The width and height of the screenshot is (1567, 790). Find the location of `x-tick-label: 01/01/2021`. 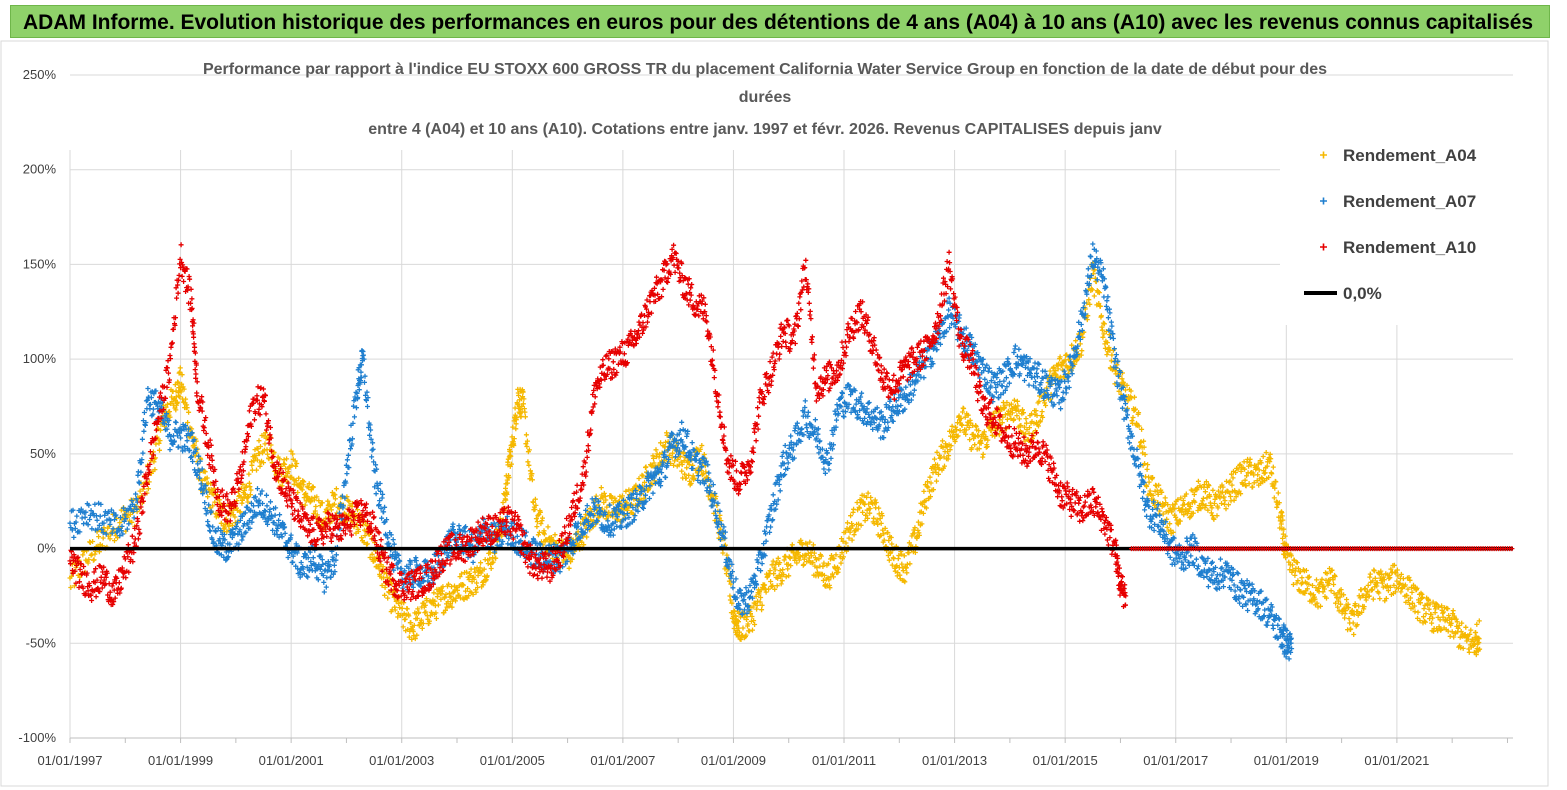

x-tick-label: 01/01/2021 is located at coordinates (1396, 760).